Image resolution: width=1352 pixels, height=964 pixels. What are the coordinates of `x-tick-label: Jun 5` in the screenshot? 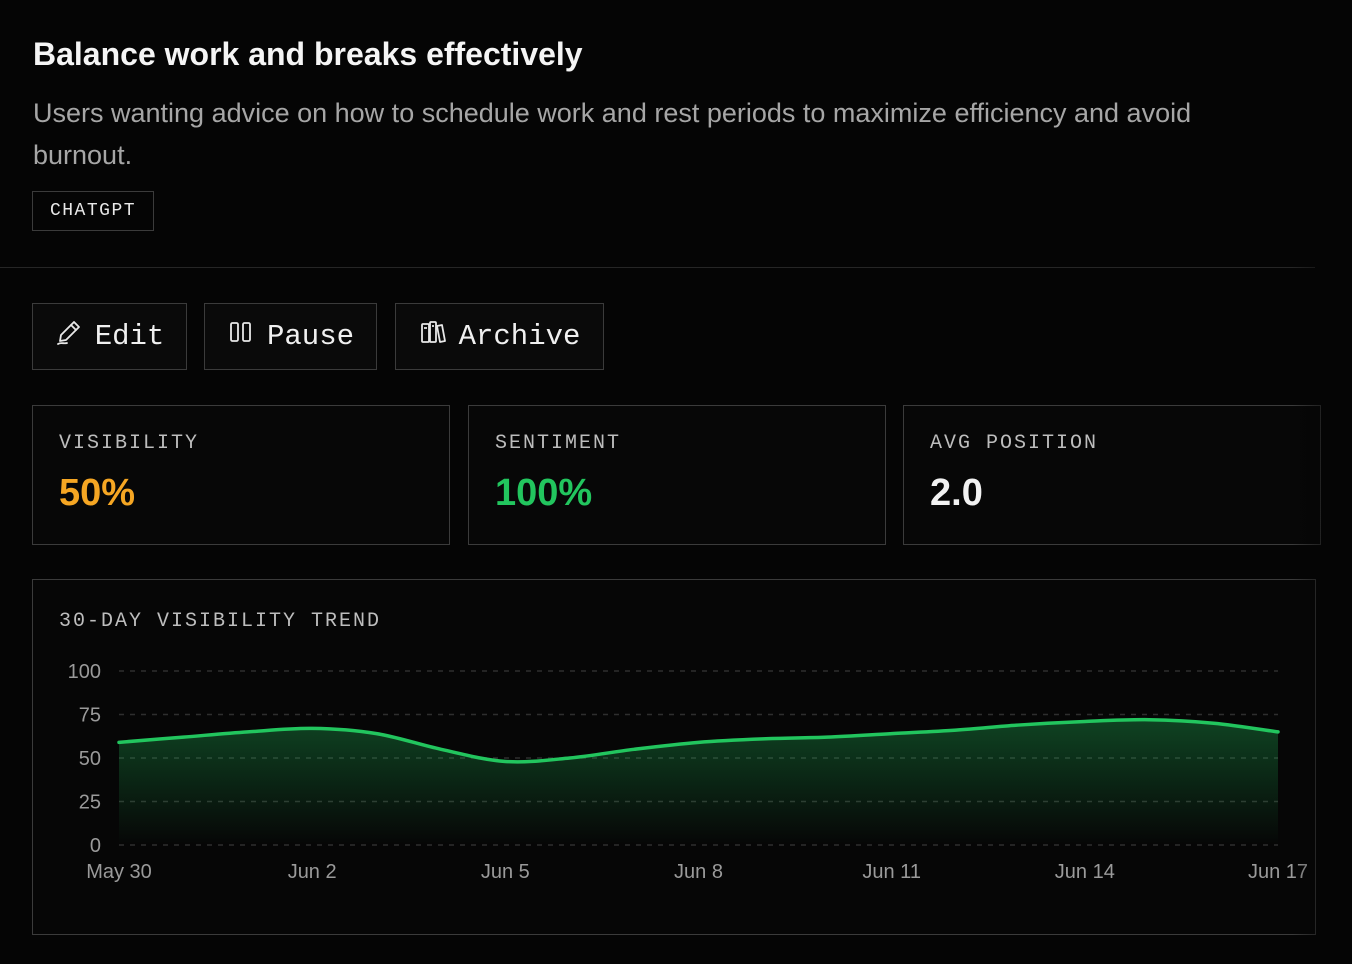 It's located at (505, 872).